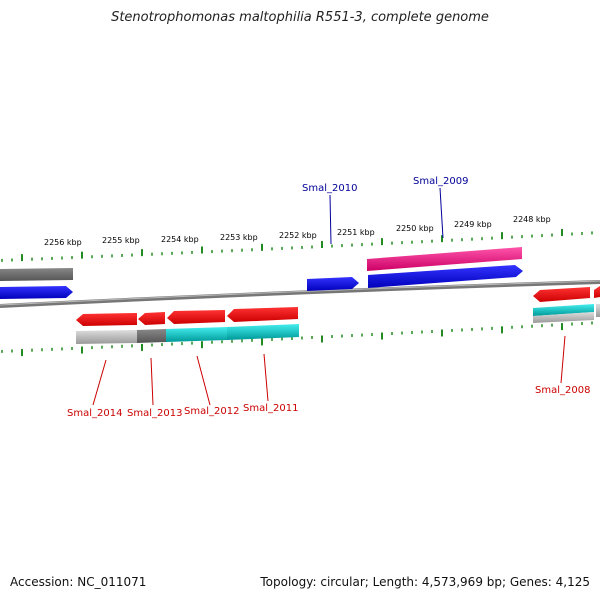 The height and width of the screenshot is (600, 600). What do you see at coordinates (415, 228) in the screenshot?
I see `tick-label: 2250 kbp` at bounding box center [415, 228].